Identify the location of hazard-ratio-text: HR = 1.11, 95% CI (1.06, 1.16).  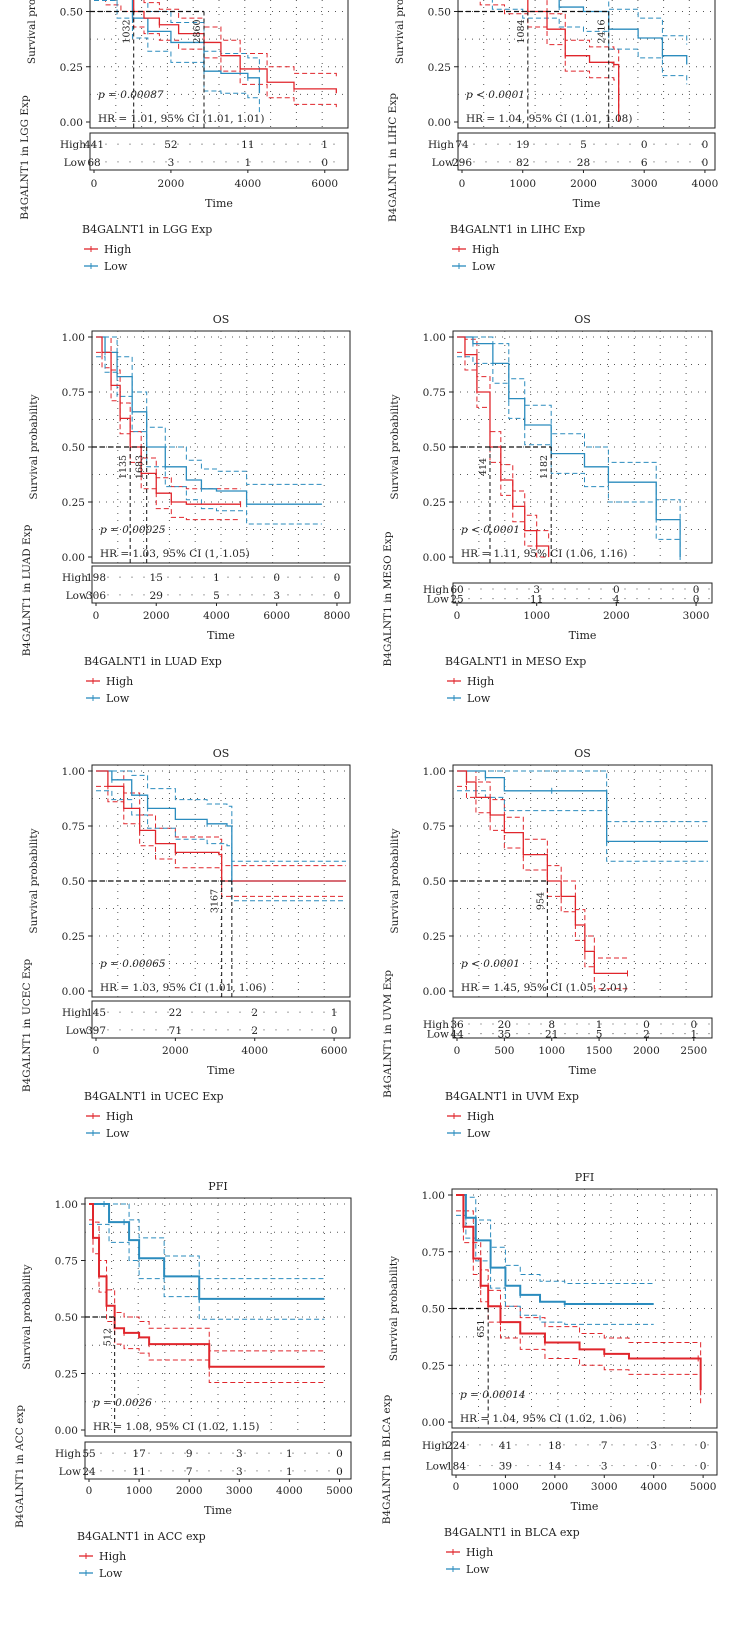
(544, 554).